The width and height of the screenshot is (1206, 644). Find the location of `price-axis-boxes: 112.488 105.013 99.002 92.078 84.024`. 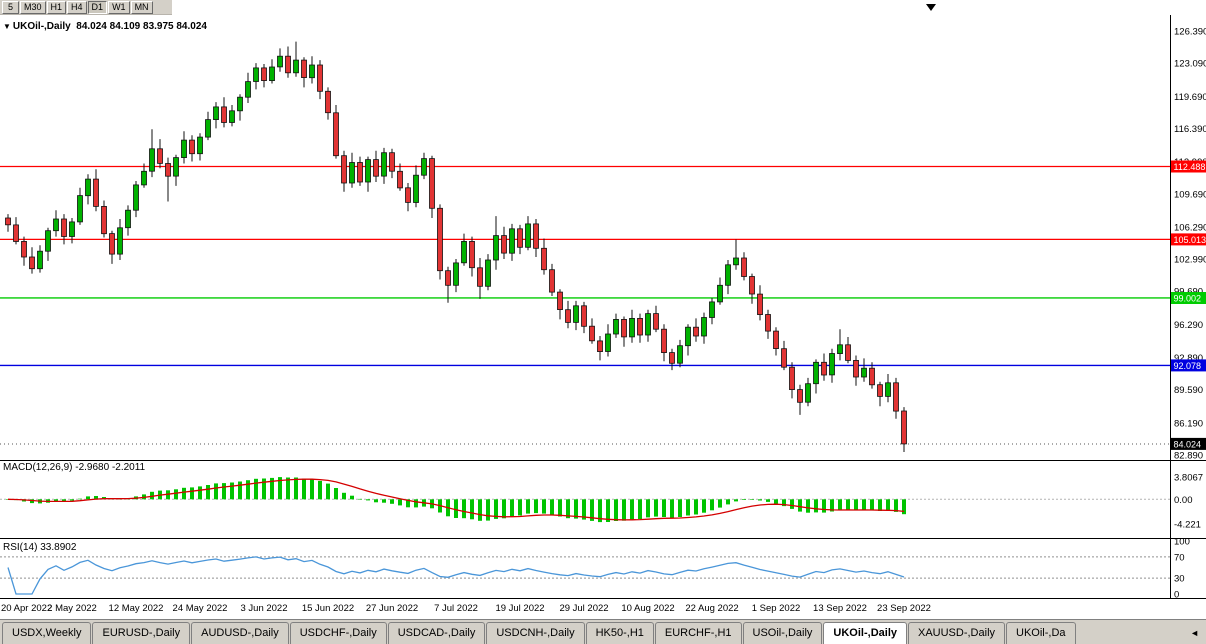

price-axis-boxes: 112.488 105.013 99.002 92.078 84.024 is located at coordinates (1188, 305).